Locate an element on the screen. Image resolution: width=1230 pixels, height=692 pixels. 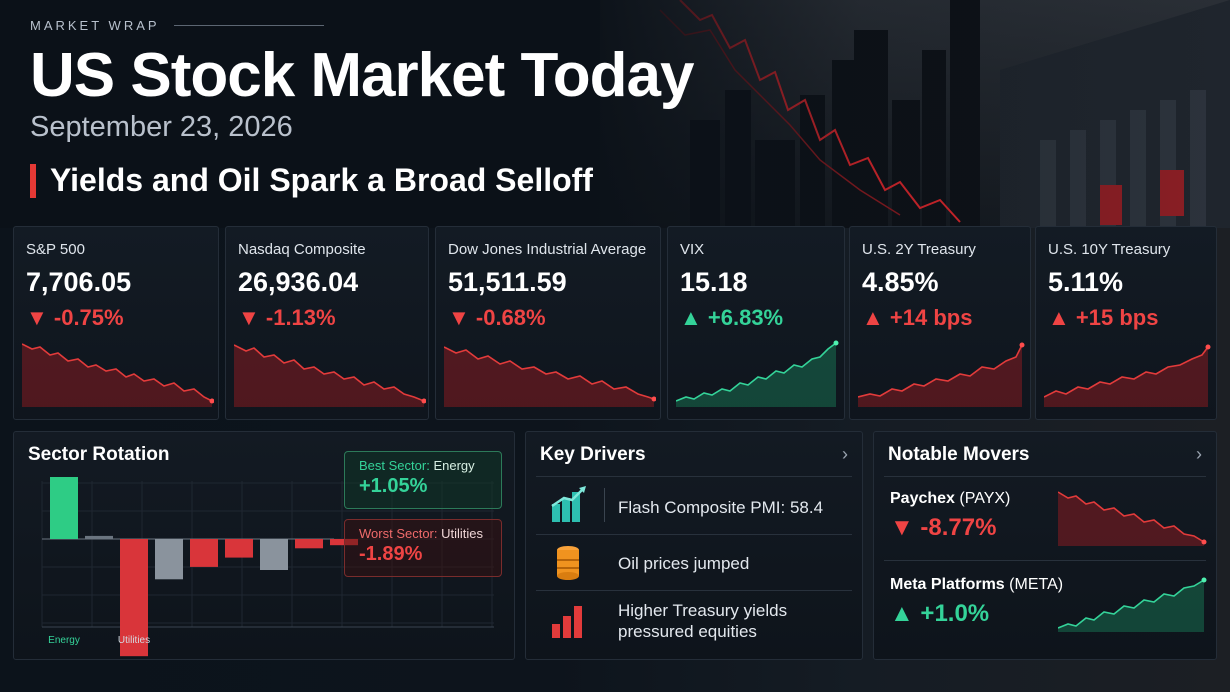
card-change: ▲ +15 bps is located at coordinates (1103, 317).